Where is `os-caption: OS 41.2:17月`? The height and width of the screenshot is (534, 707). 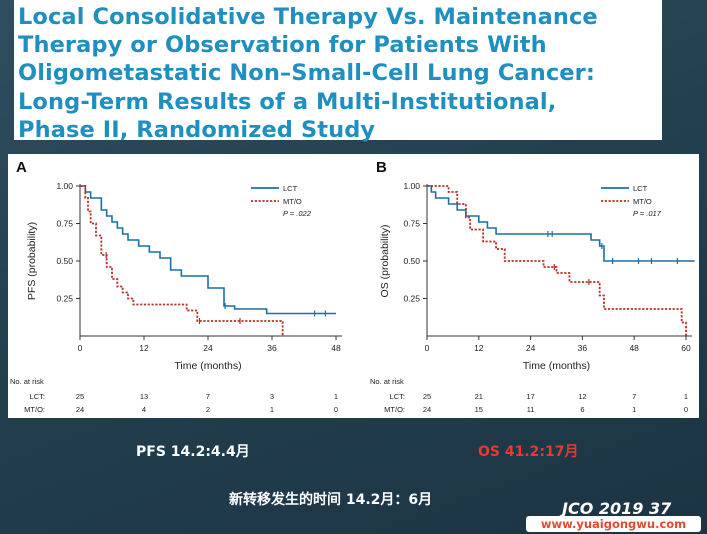
os-caption: OS 41.2:17月 is located at coordinates (528, 452).